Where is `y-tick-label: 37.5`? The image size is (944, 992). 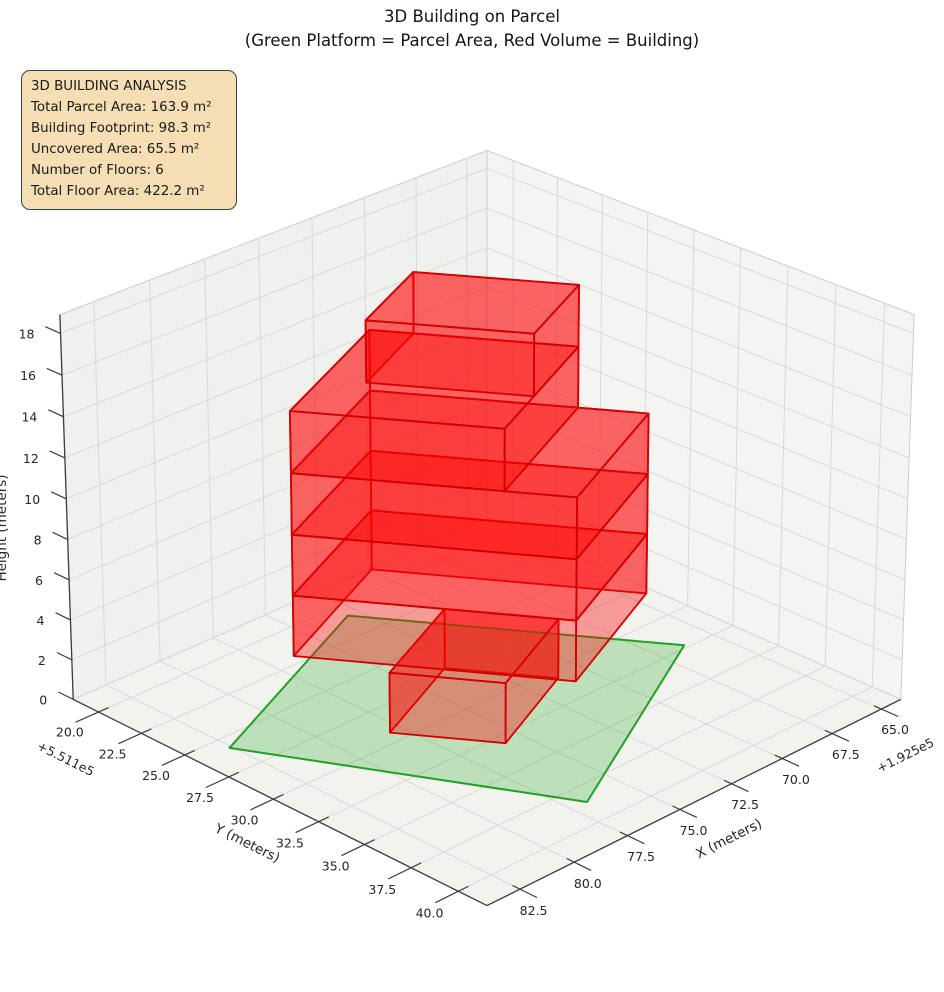
y-tick-label: 37.5 is located at coordinates (382, 889).